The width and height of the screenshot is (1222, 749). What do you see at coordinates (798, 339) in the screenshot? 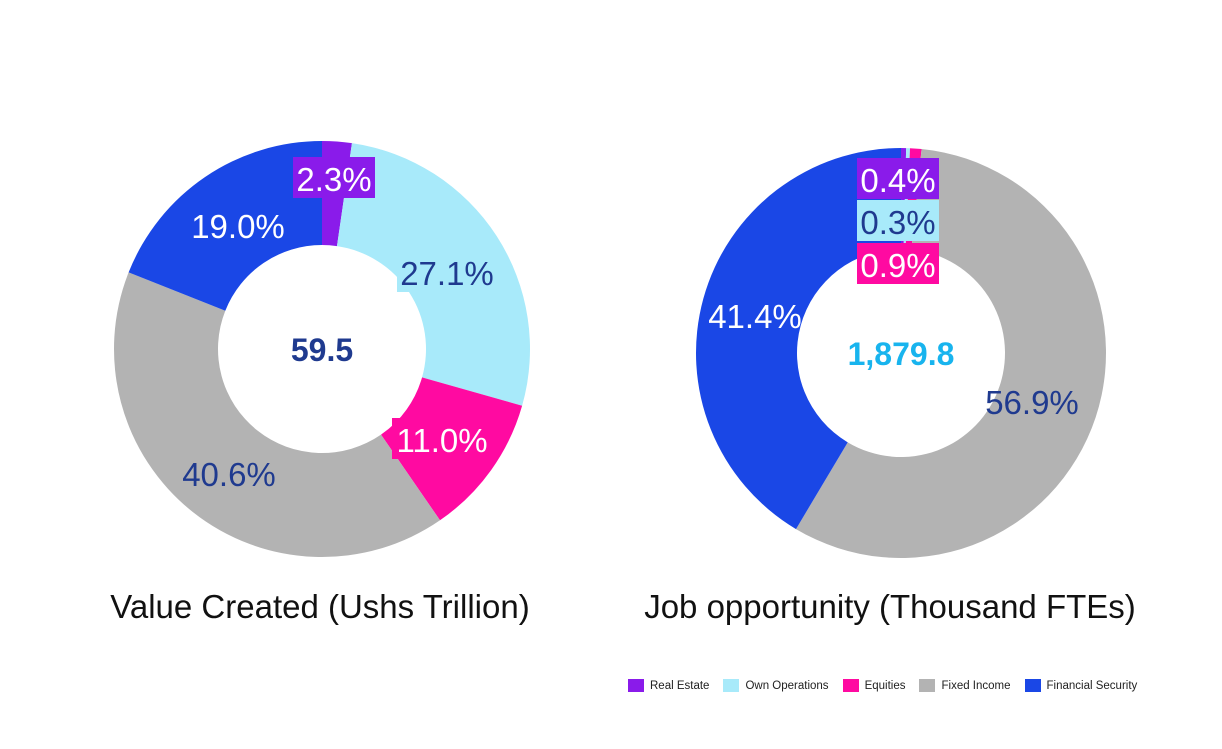
I see `slice-job-opportunity-financial-security` at bounding box center [798, 339].